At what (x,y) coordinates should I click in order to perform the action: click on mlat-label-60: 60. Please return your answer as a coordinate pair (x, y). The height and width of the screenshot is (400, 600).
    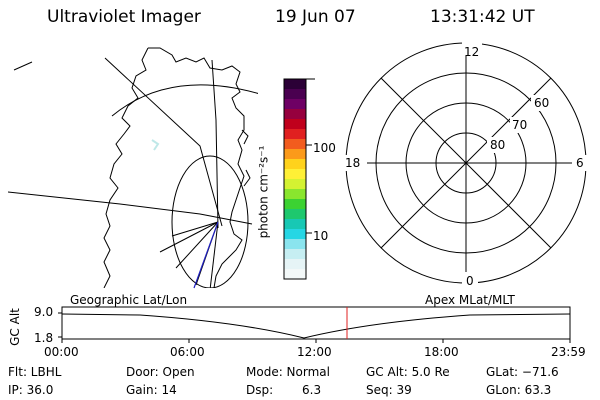
    Looking at the image, I should click on (542, 103).